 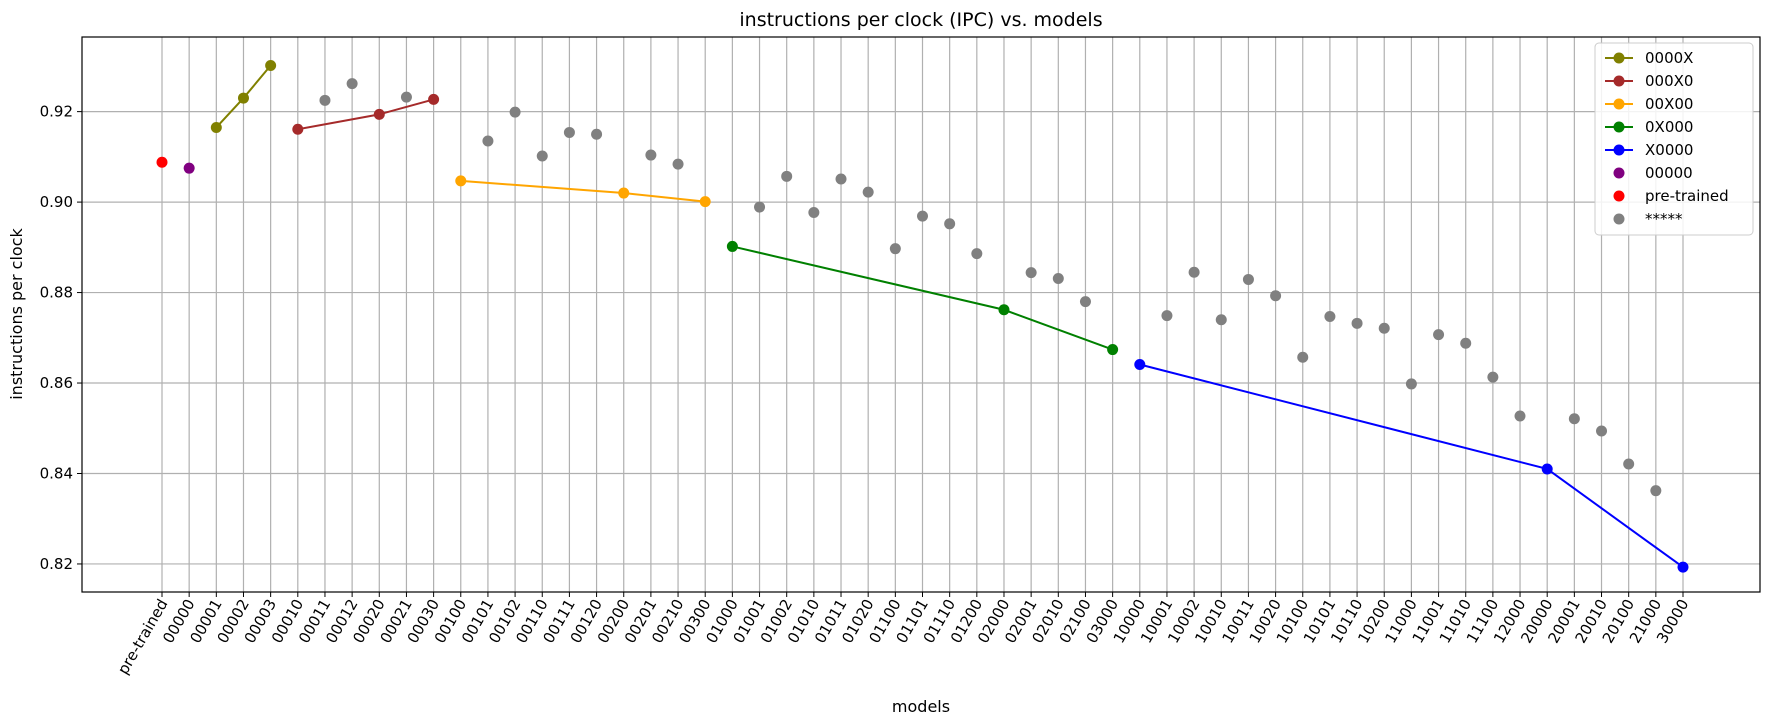 What do you see at coordinates (56, 202) in the screenshot?
I see `y-tick-label: 0.90` at bounding box center [56, 202].